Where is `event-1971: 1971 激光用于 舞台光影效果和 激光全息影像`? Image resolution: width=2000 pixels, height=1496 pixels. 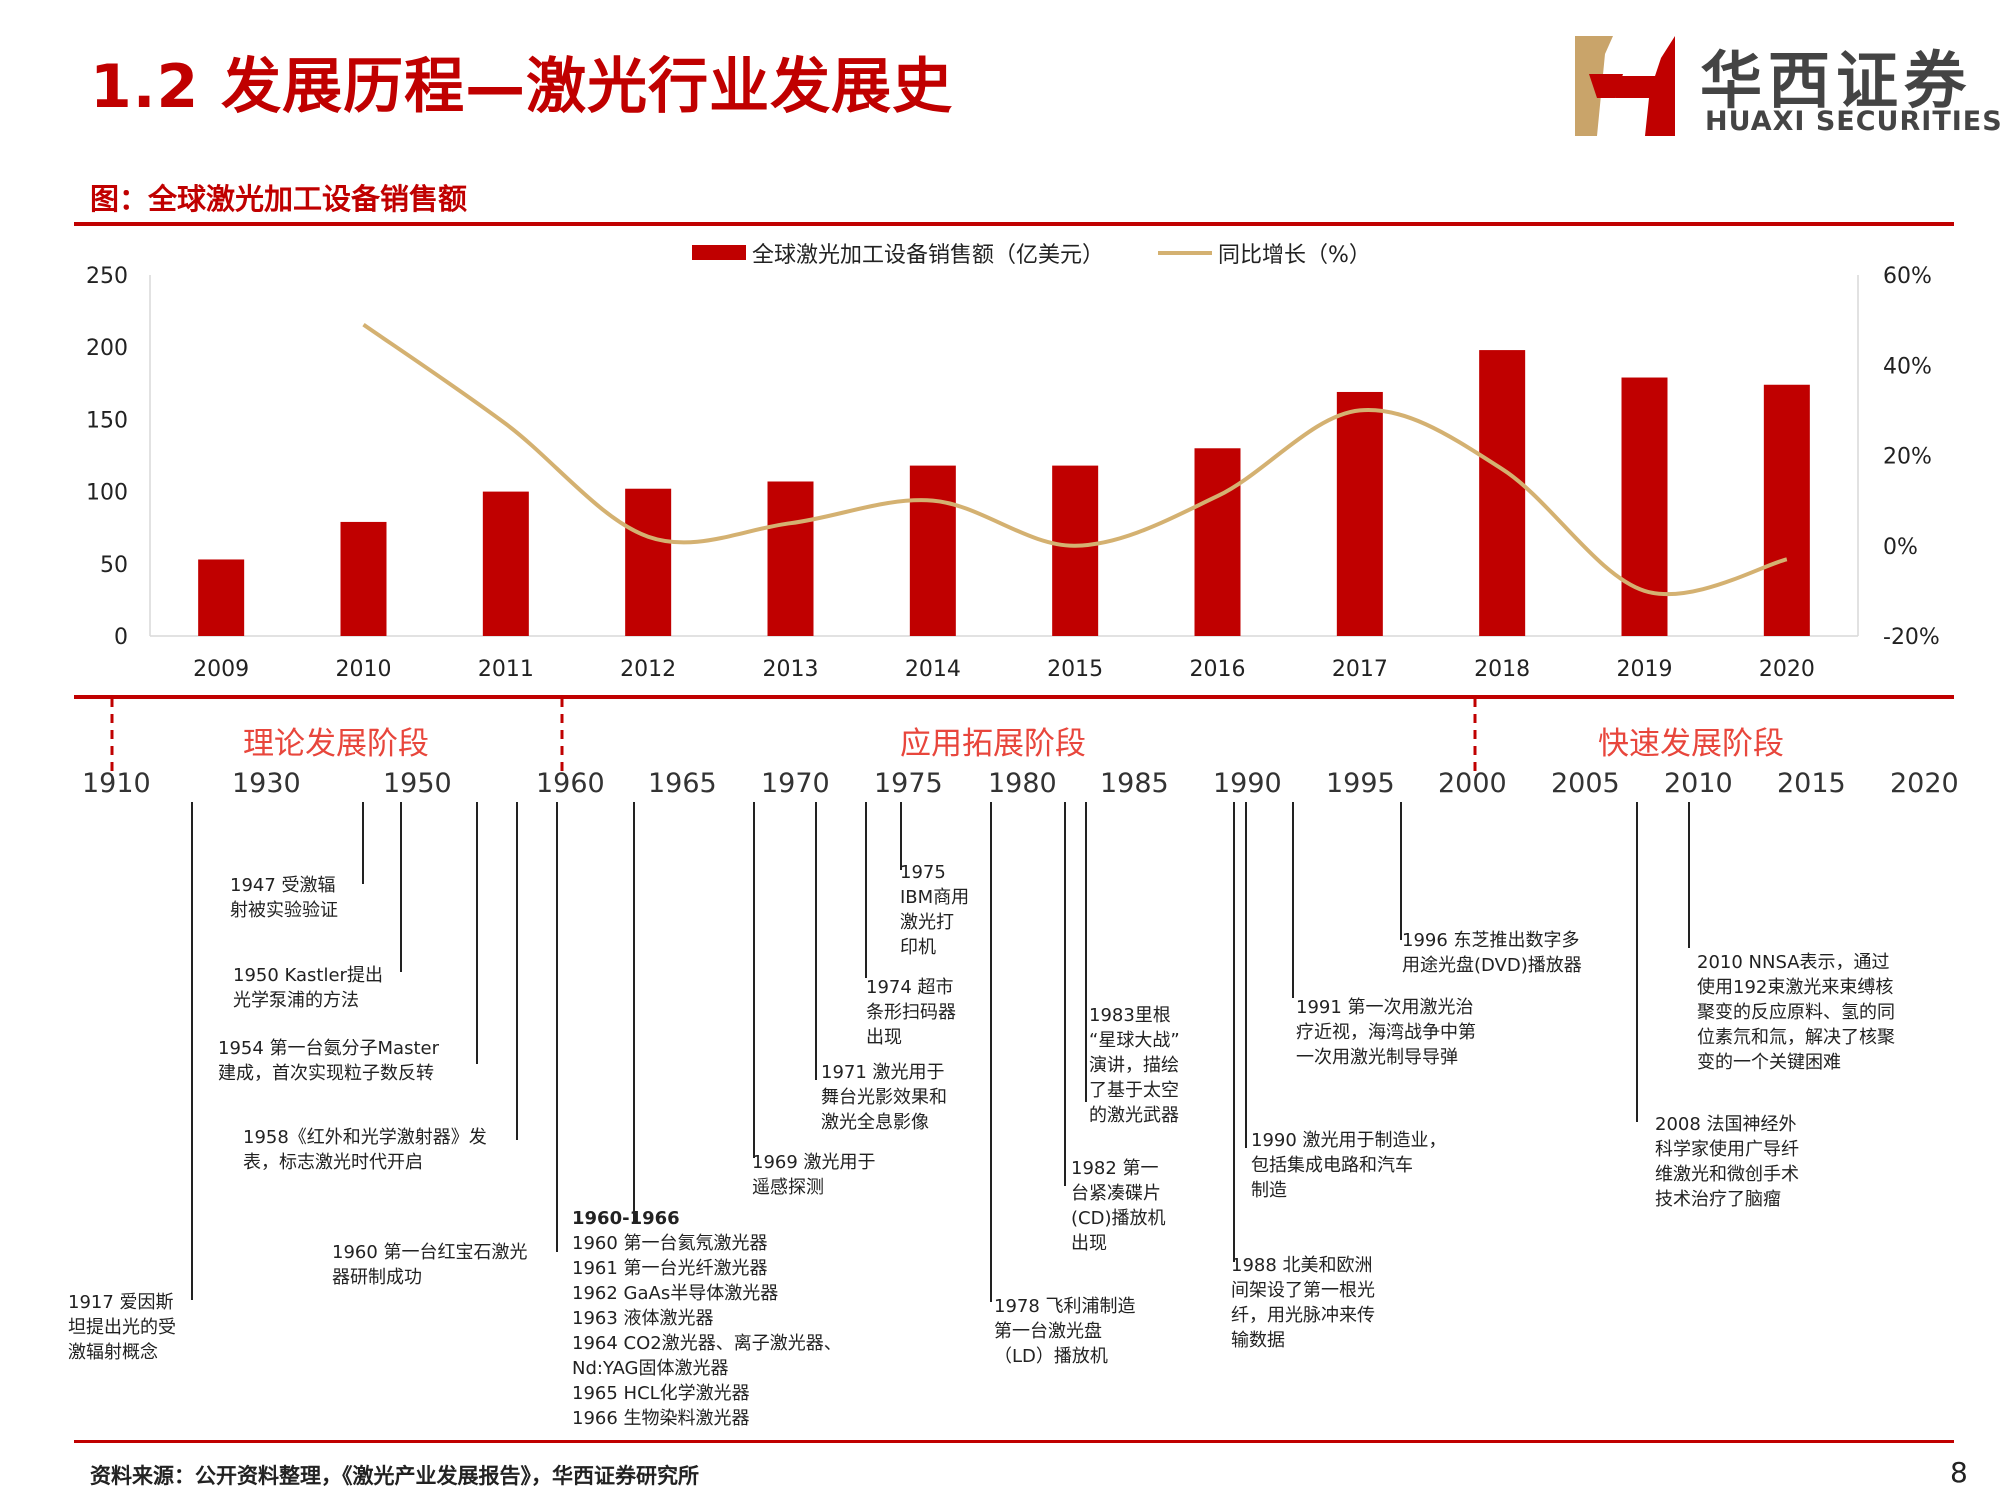 event-1971: 1971 激光用于 舞台光影效果和 激光全息影像 is located at coordinates (884, 1097).